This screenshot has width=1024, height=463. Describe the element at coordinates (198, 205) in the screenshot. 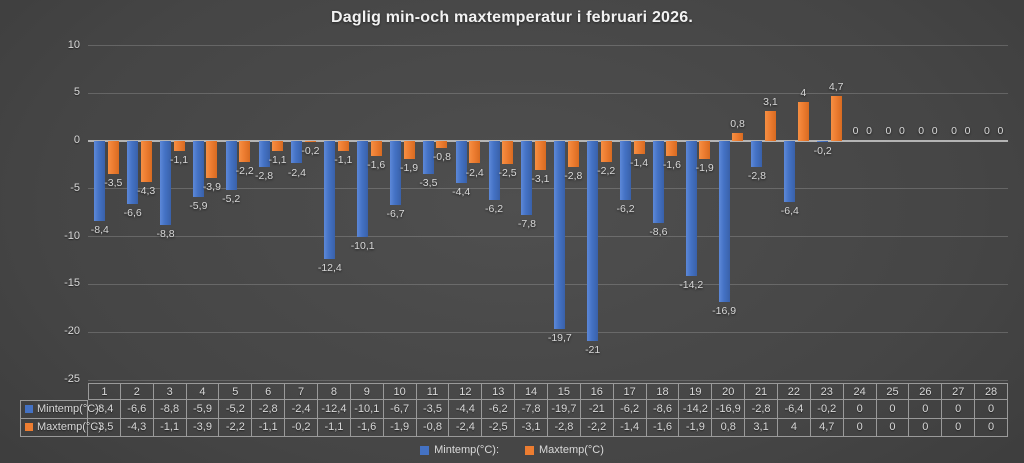

I see `data-label-mintemp-day-4: -5,9` at that location.